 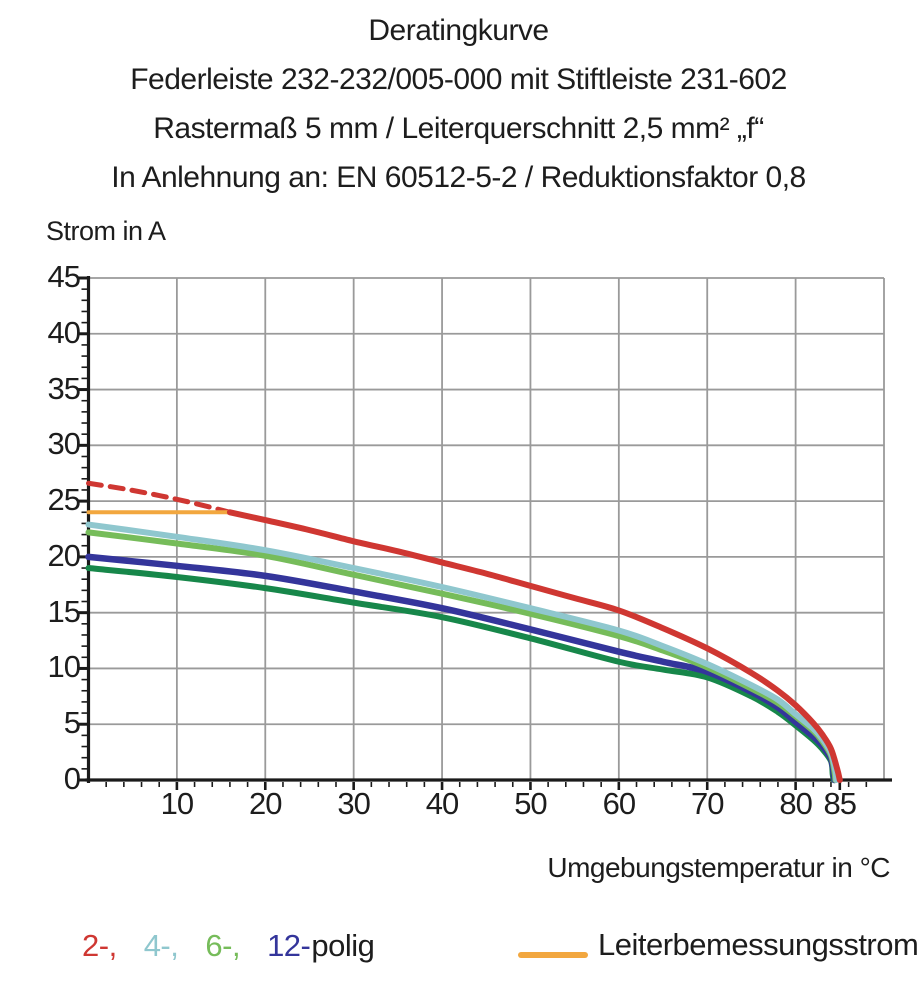 I want to click on x-tick-label: 70, so click(x=707, y=803).